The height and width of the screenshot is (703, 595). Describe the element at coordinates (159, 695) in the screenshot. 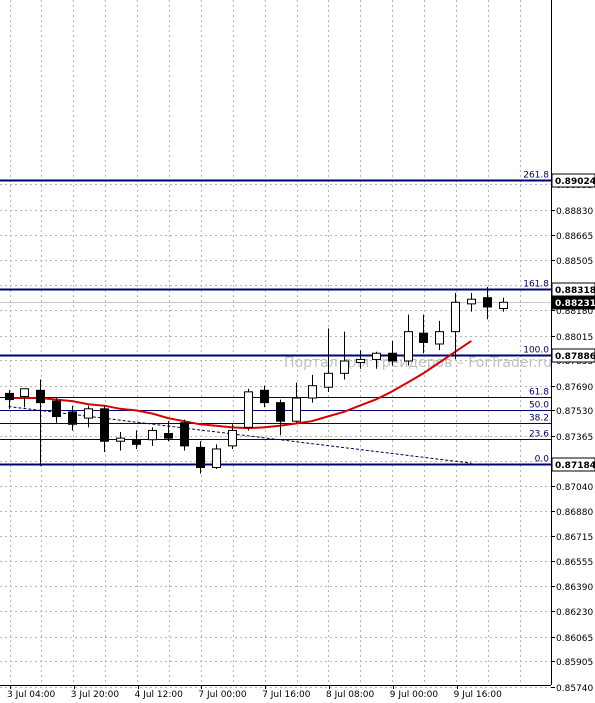

I see `x-tick-label: 4 Jul 12:00` at that location.